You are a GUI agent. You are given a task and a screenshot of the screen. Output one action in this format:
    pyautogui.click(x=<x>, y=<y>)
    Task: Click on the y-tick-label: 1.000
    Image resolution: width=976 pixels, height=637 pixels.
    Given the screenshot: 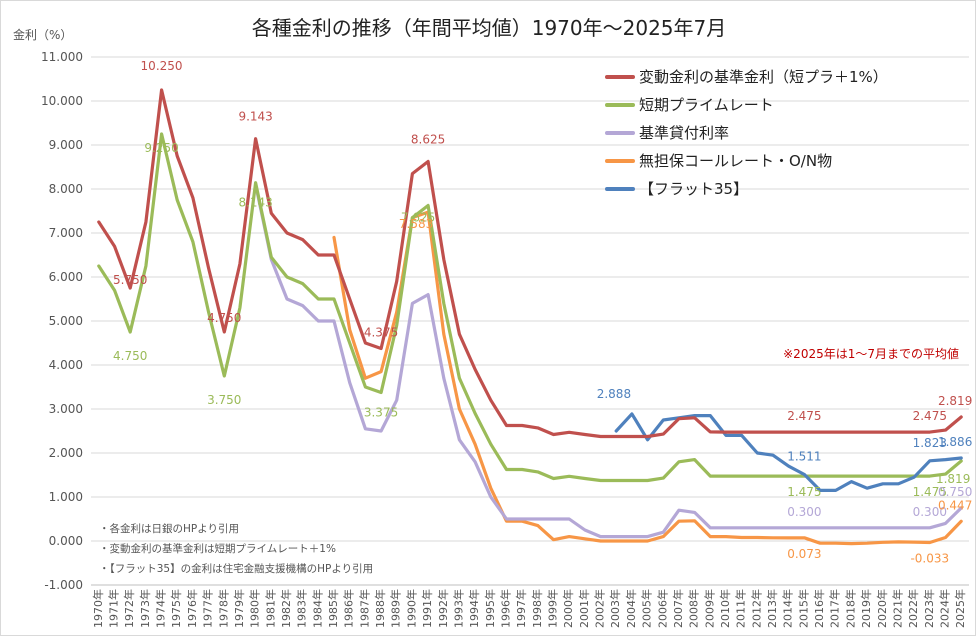 What is the action you would take?
    pyautogui.click(x=66, y=497)
    